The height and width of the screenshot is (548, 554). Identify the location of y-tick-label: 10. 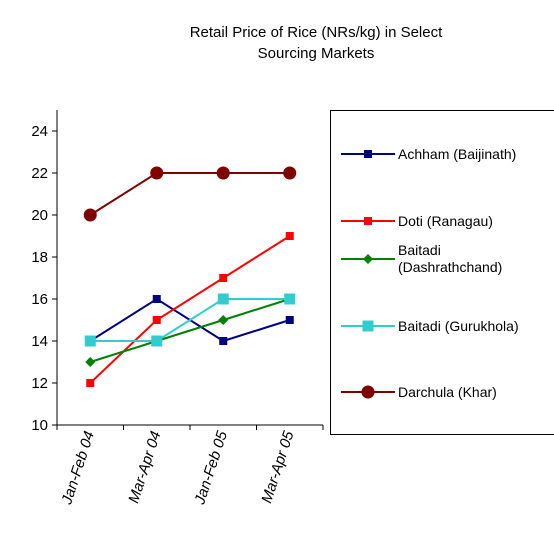
(39, 425).